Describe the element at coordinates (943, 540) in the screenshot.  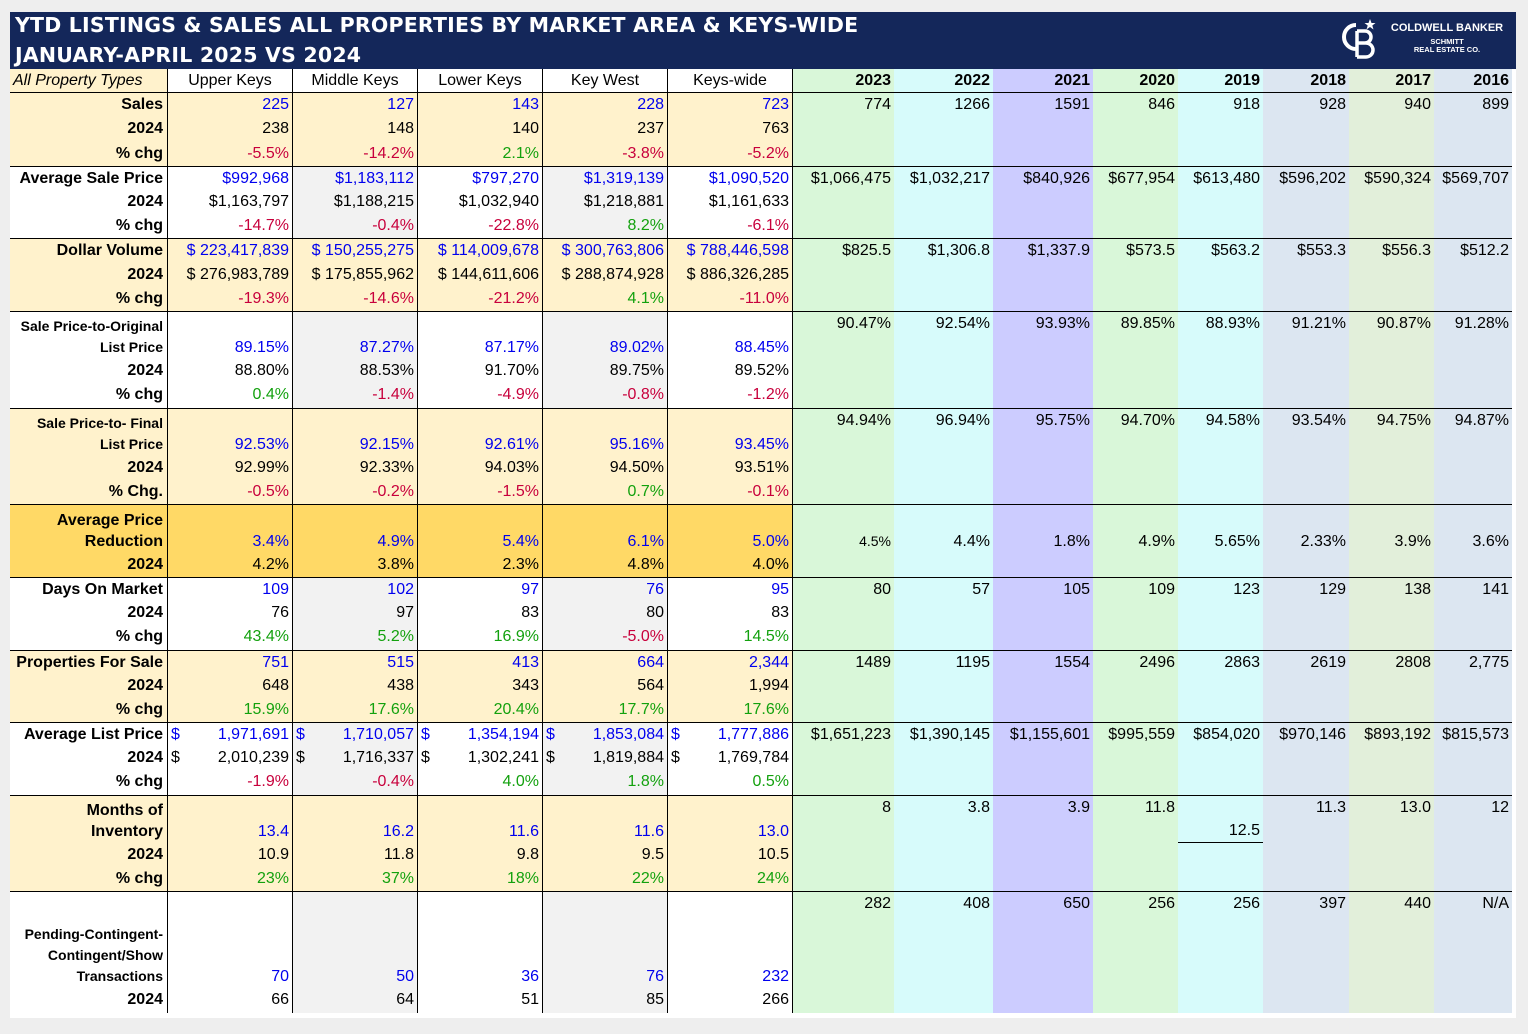
I see `history-cell: 4.4%` at that location.